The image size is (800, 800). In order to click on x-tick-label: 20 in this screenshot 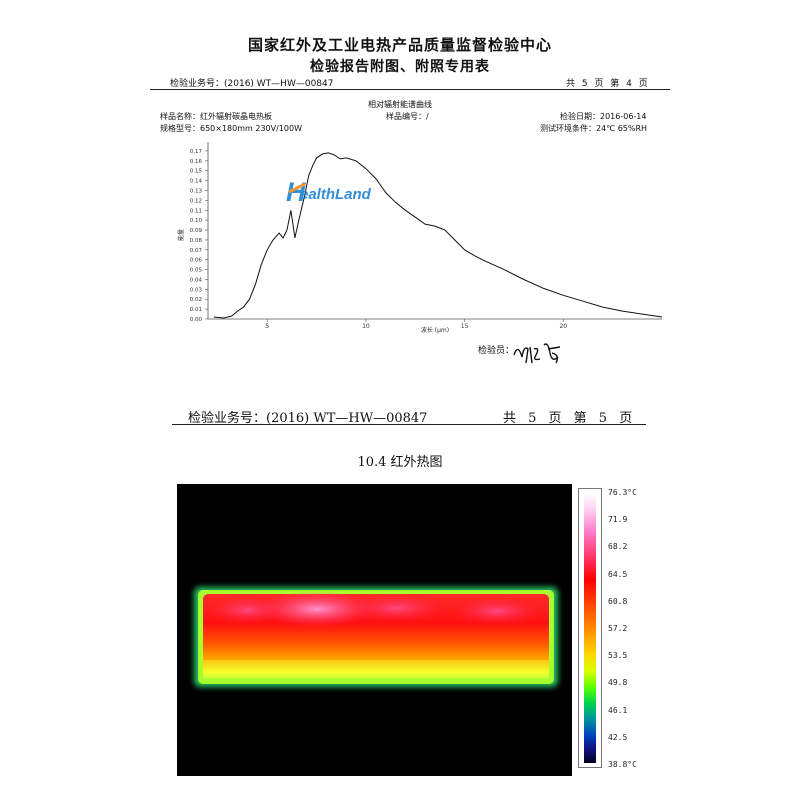, I will do `click(563, 326)`.